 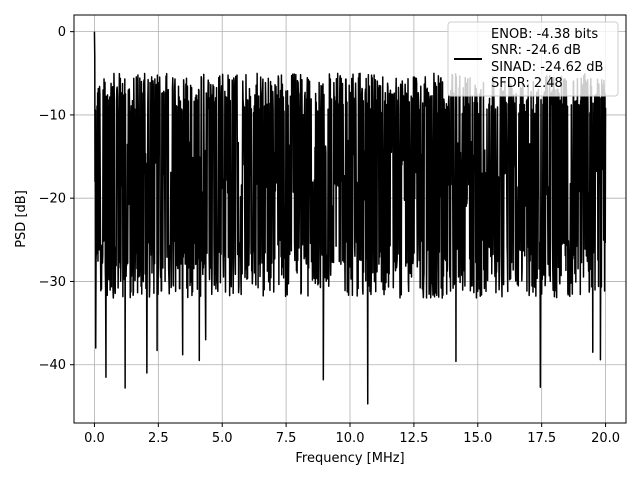 What do you see at coordinates (547, 67) in the screenshot?
I see `legend-entry-sinad: SINAD: -24.62 dB` at bounding box center [547, 67].